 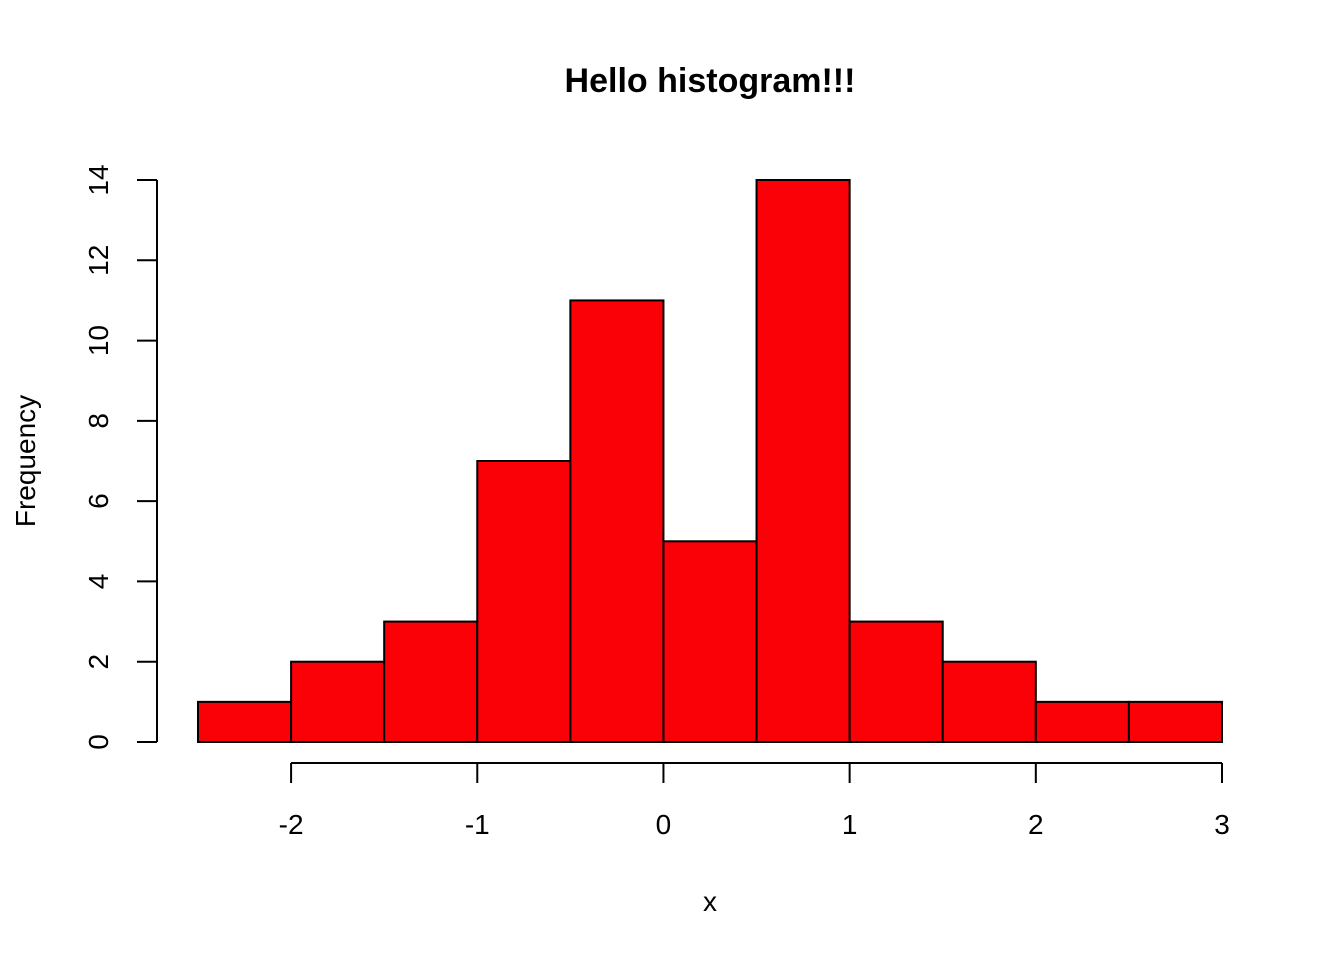 I want to click on x-axis-label: x, so click(x=710, y=901).